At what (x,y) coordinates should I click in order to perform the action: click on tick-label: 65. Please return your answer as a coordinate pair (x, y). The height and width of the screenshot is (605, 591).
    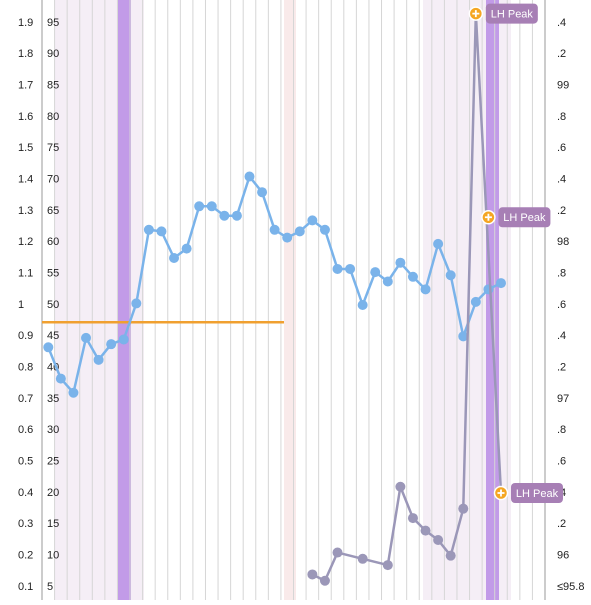
    Looking at the image, I should click on (53, 211).